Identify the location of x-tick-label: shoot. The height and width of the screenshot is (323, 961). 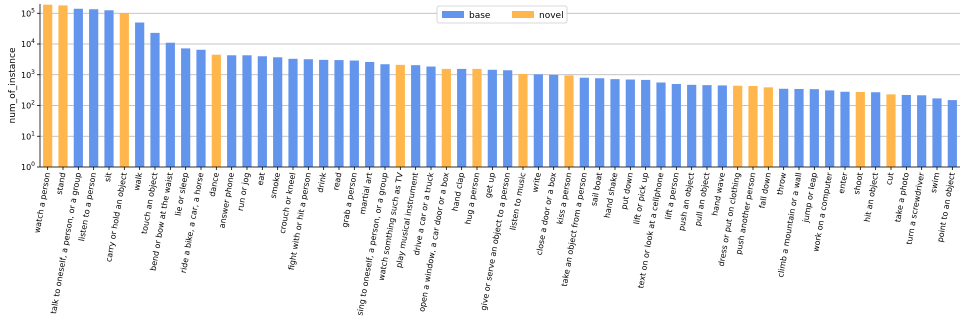
(858, 183).